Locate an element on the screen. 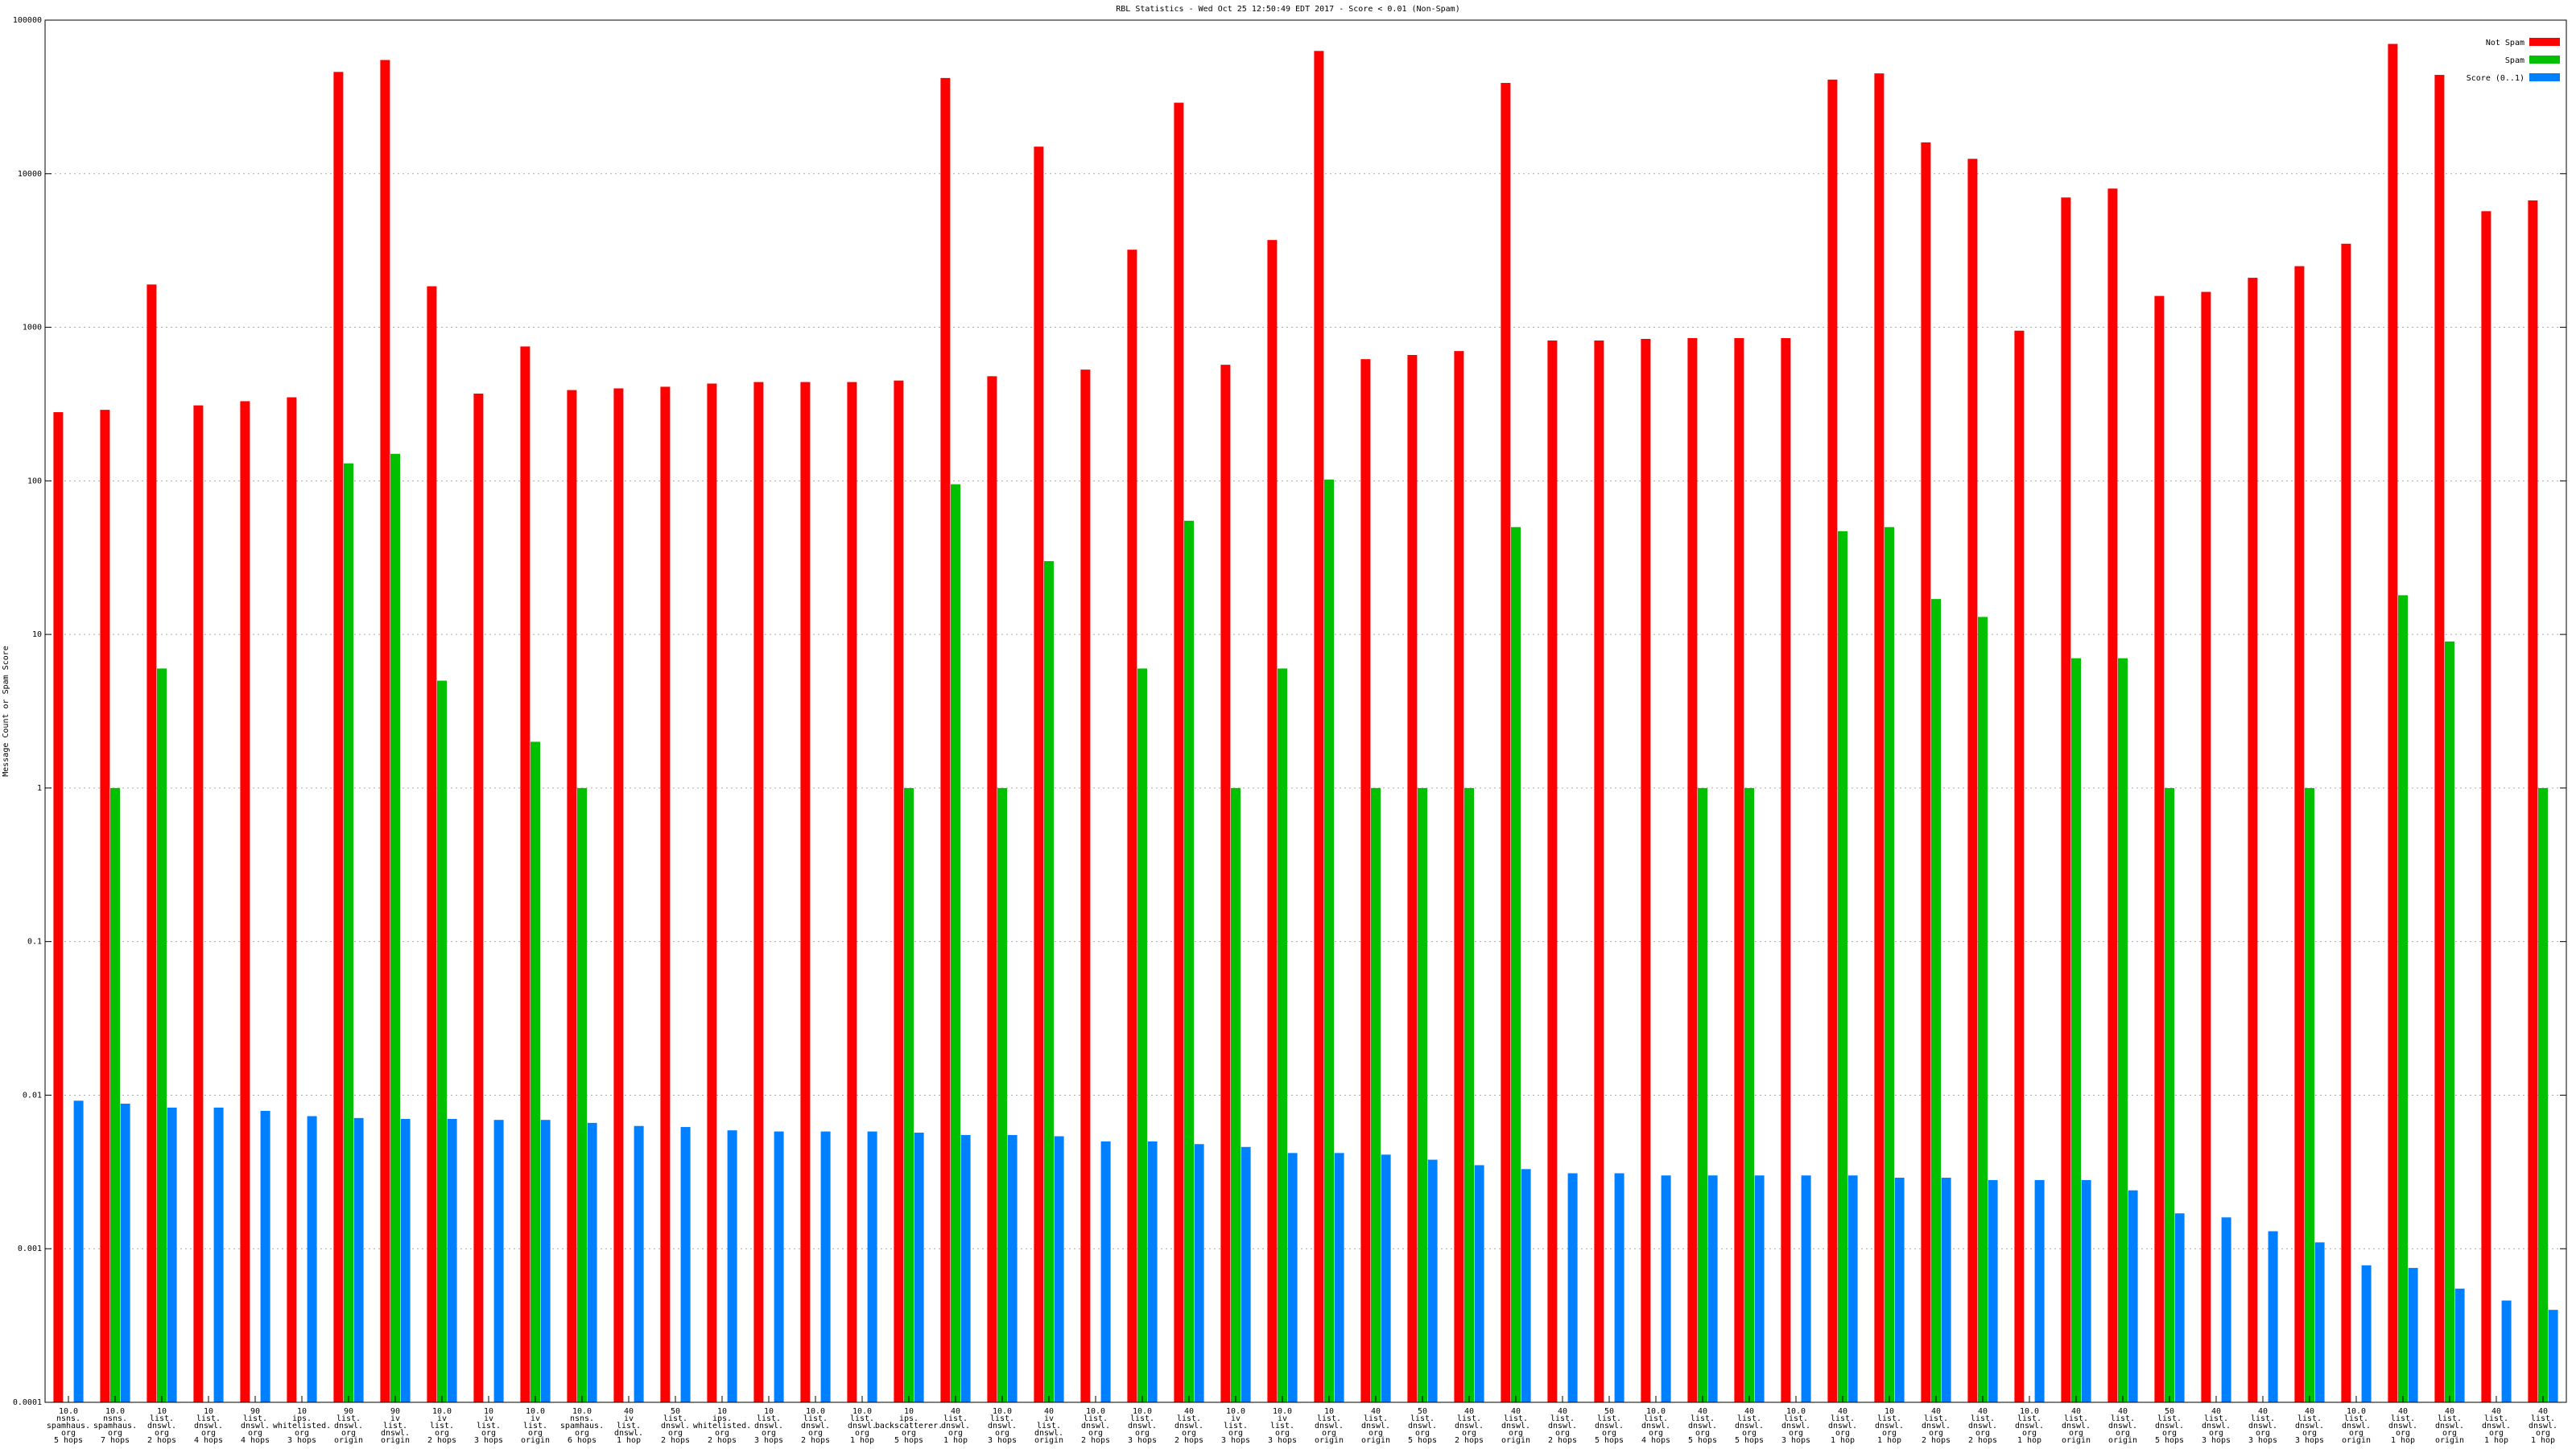  legend-entry-label: Spam is located at coordinates (2514, 60).